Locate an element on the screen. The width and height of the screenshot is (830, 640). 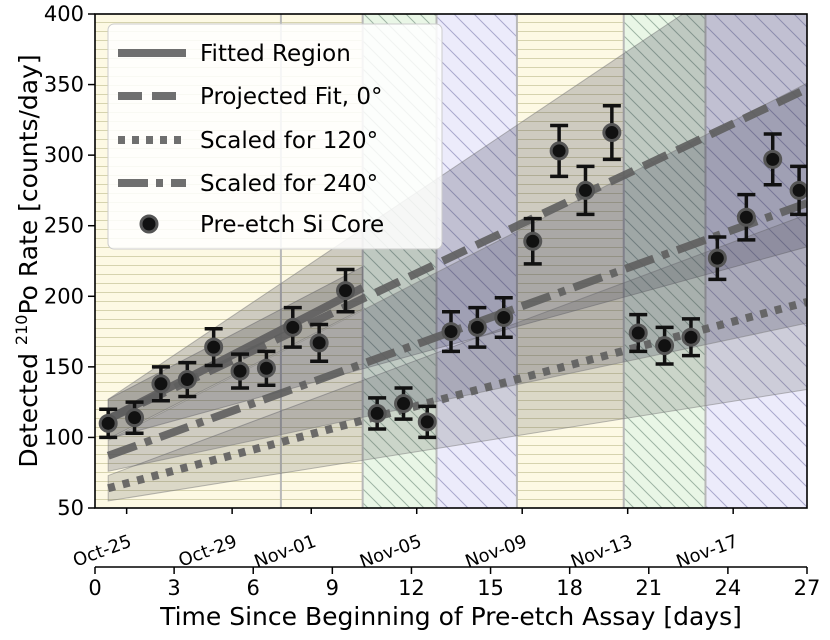
y-axis: 50 100 150 200 250 300 350 400 is located at coordinates (69, 261).